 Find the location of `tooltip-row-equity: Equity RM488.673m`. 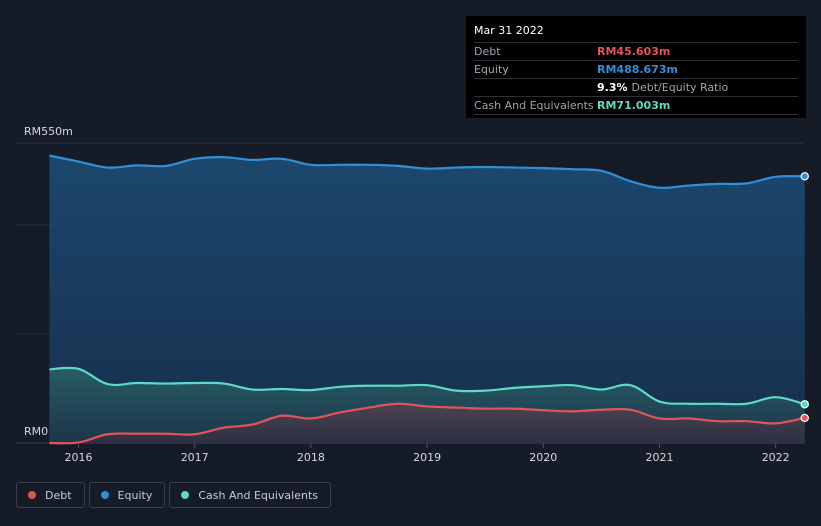

tooltip-row-equity: Equity RM488.673m is located at coordinates (636, 69).